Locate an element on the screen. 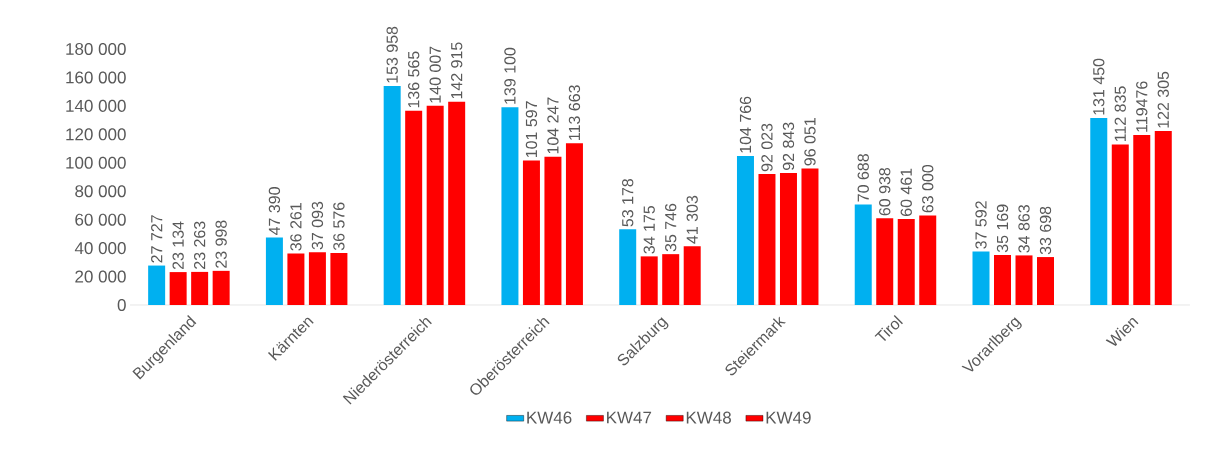  data-label: 101 597 is located at coordinates (531, 129).